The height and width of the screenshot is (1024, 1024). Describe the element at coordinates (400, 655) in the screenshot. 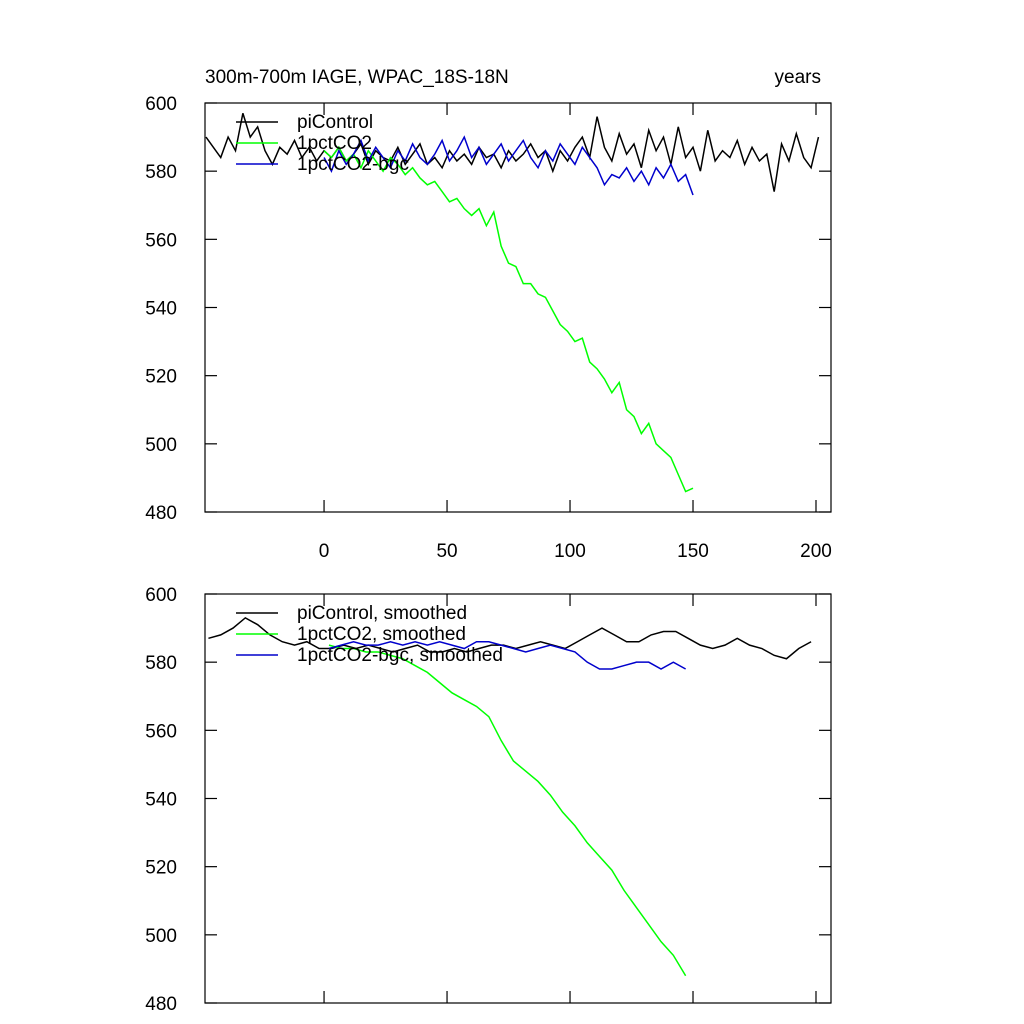

I see `legend-label: 1pctCO2-bgc, smoothed` at that location.